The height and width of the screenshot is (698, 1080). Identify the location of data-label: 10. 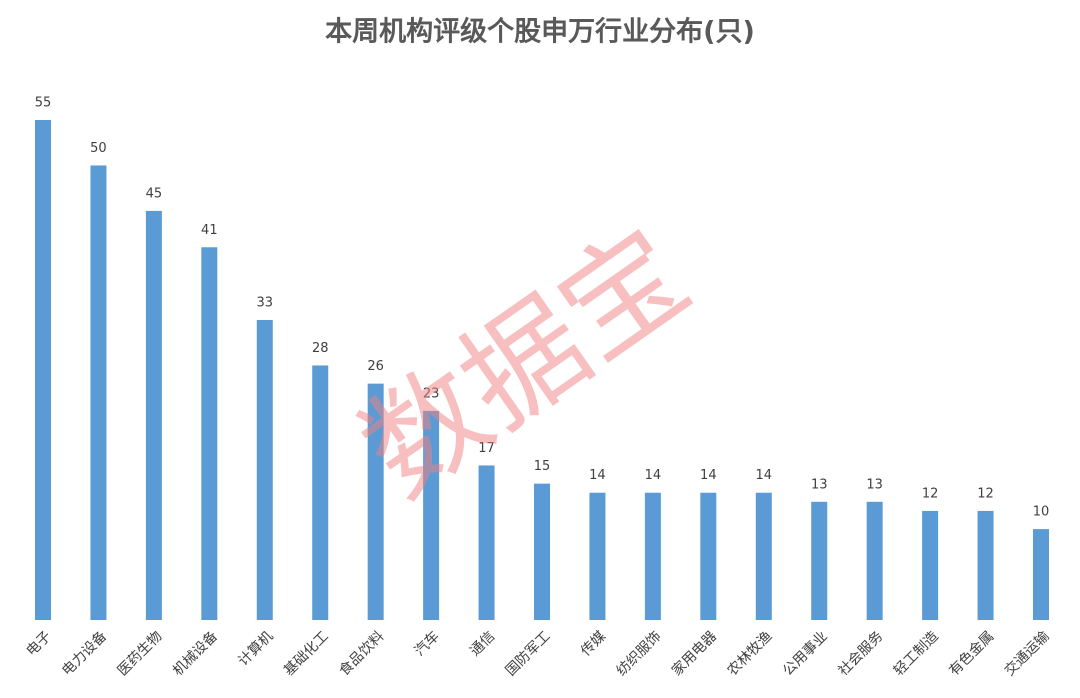
(1041, 512).